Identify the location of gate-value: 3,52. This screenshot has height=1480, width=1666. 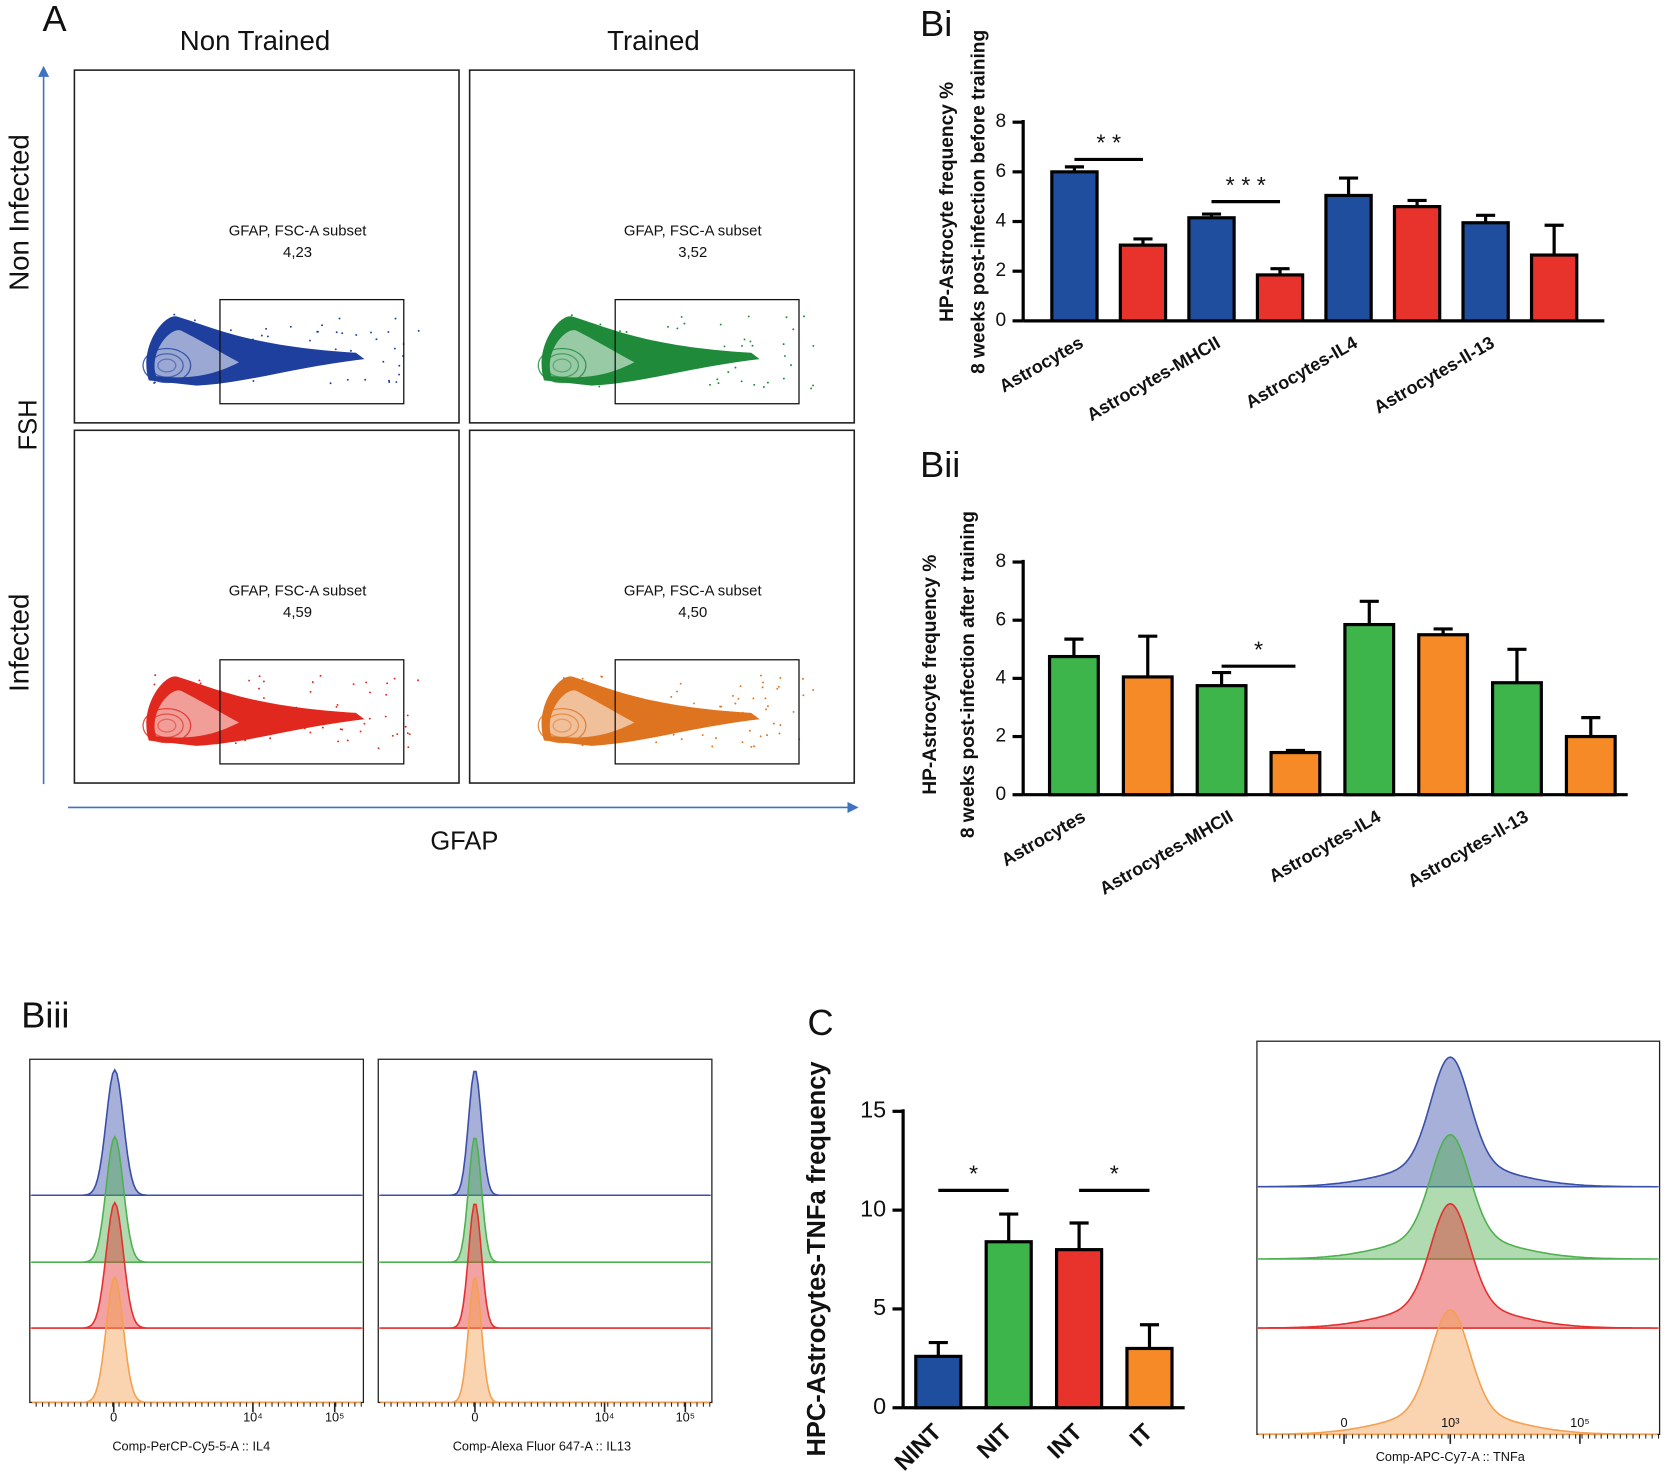
(692, 253).